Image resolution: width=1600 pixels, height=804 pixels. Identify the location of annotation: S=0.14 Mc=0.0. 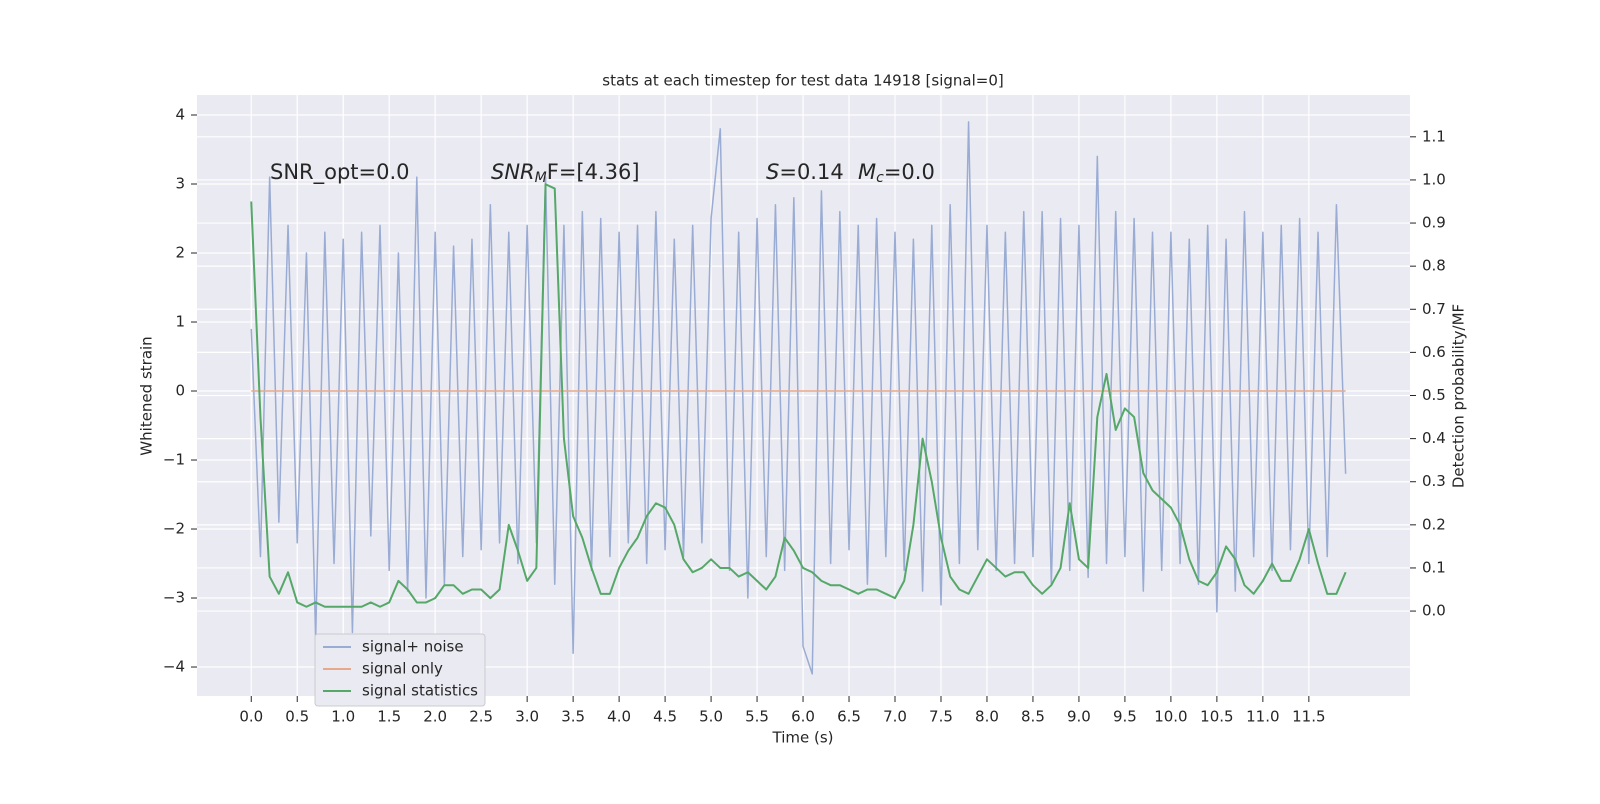
(850, 173).